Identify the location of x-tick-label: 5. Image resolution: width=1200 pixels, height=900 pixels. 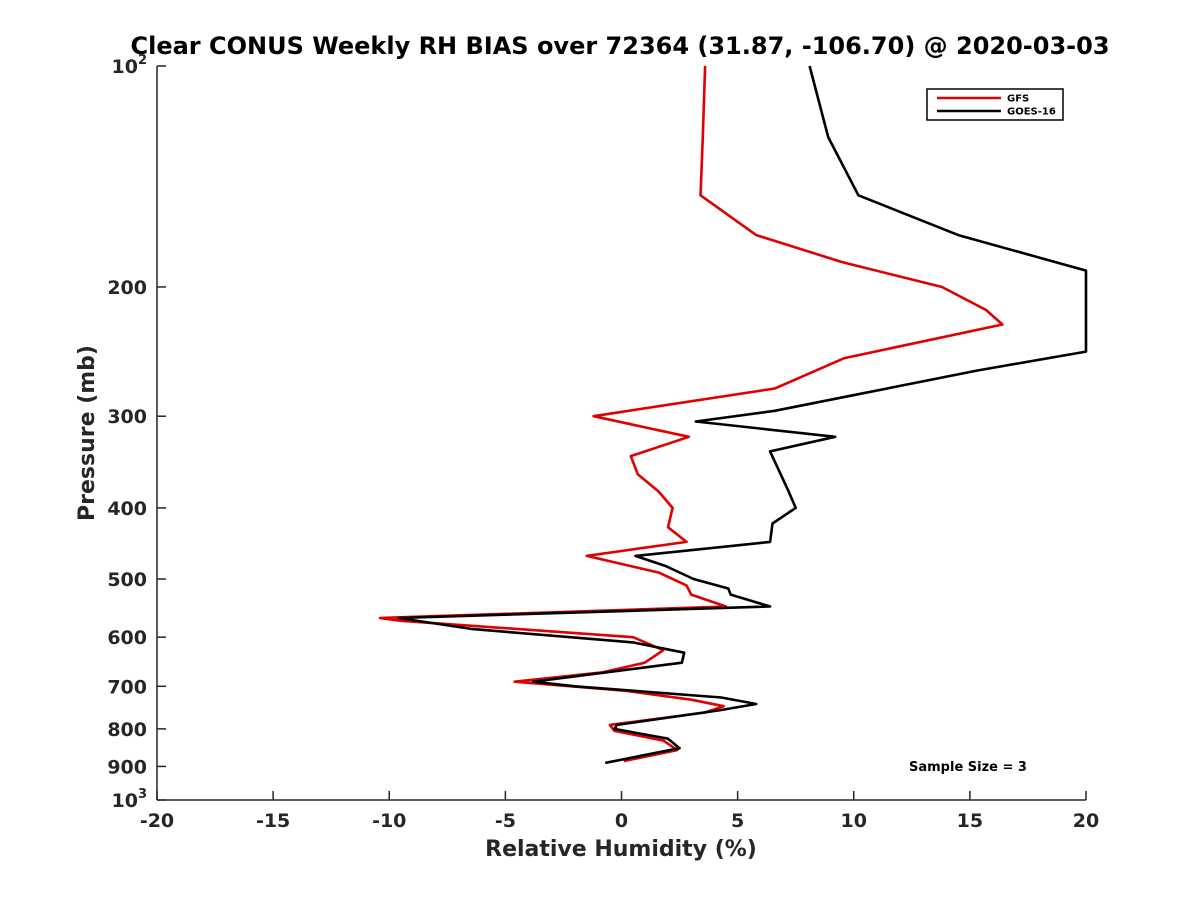
(737, 821).